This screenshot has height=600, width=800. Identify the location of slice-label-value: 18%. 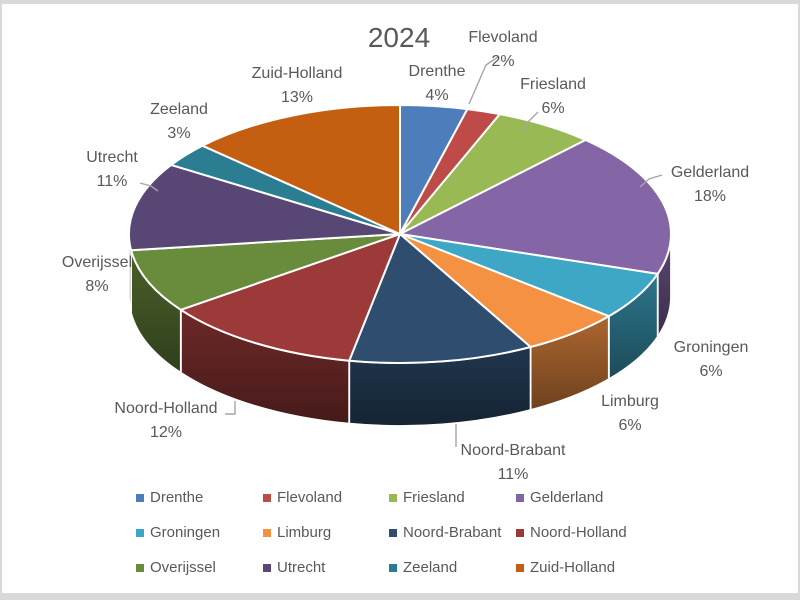
(710, 196).